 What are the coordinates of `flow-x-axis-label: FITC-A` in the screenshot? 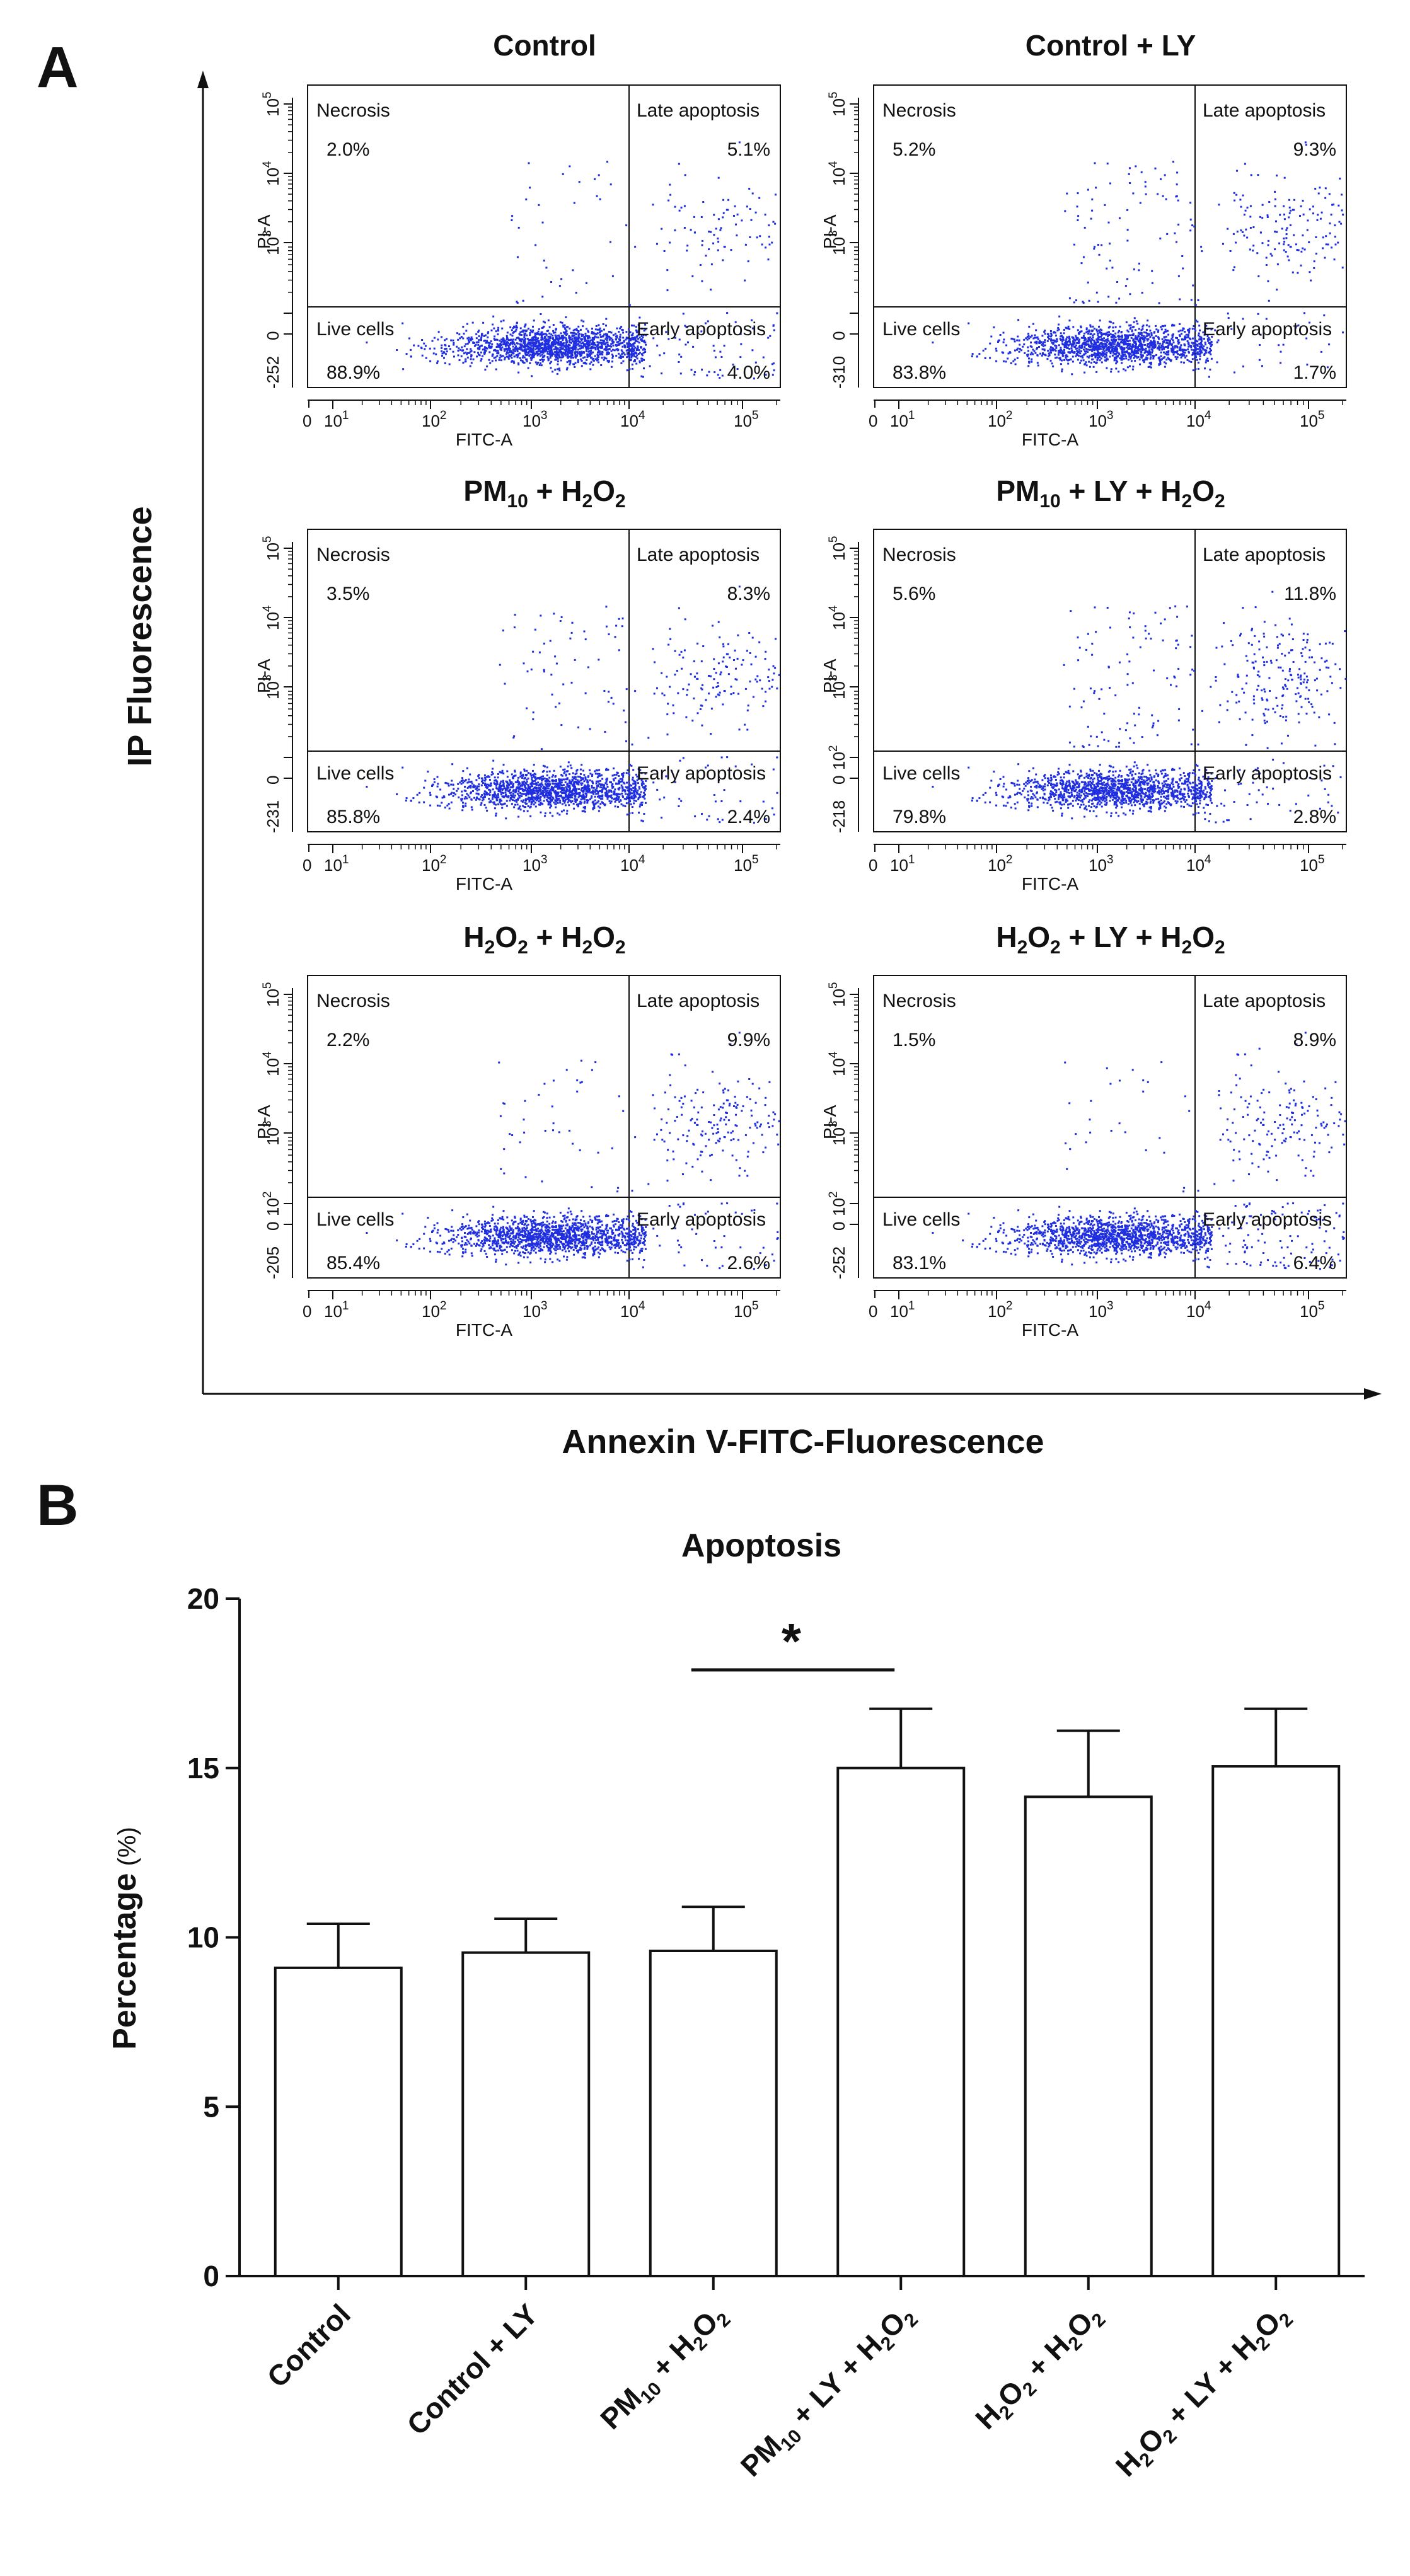 It's located at (484, 439).